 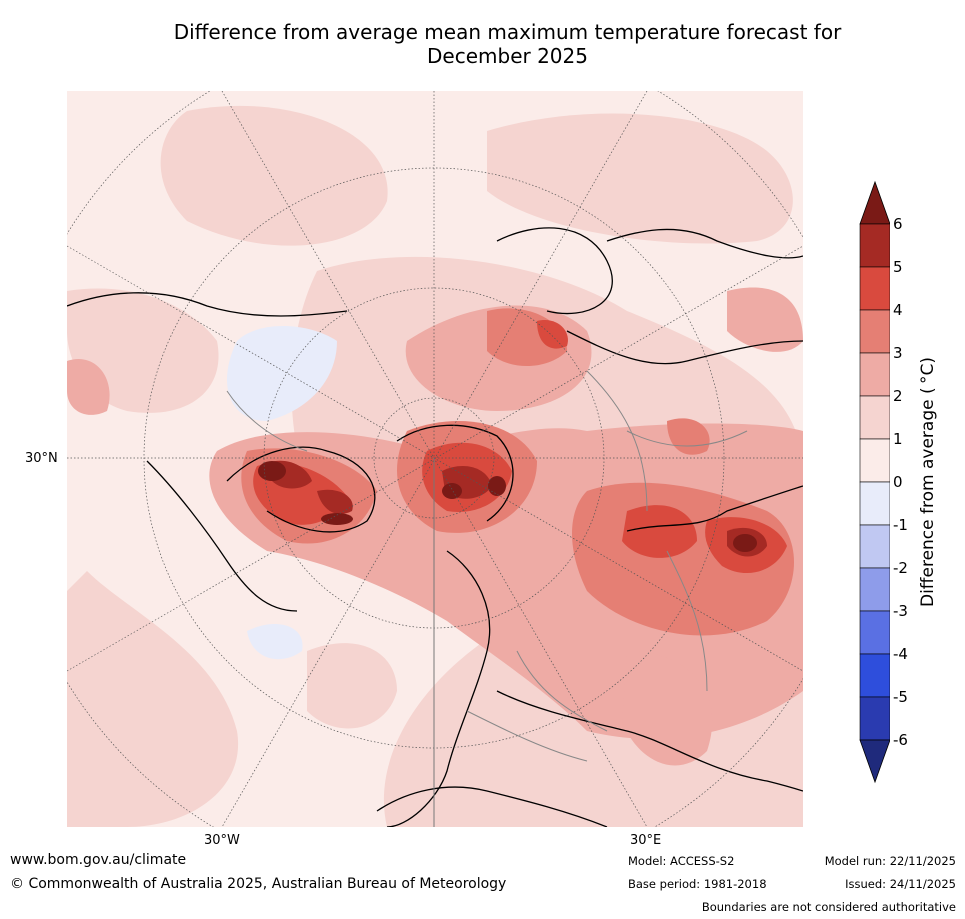 What do you see at coordinates (681, 861) in the screenshot?
I see `footer-model: Model: ACCESS-S2` at bounding box center [681, 861].